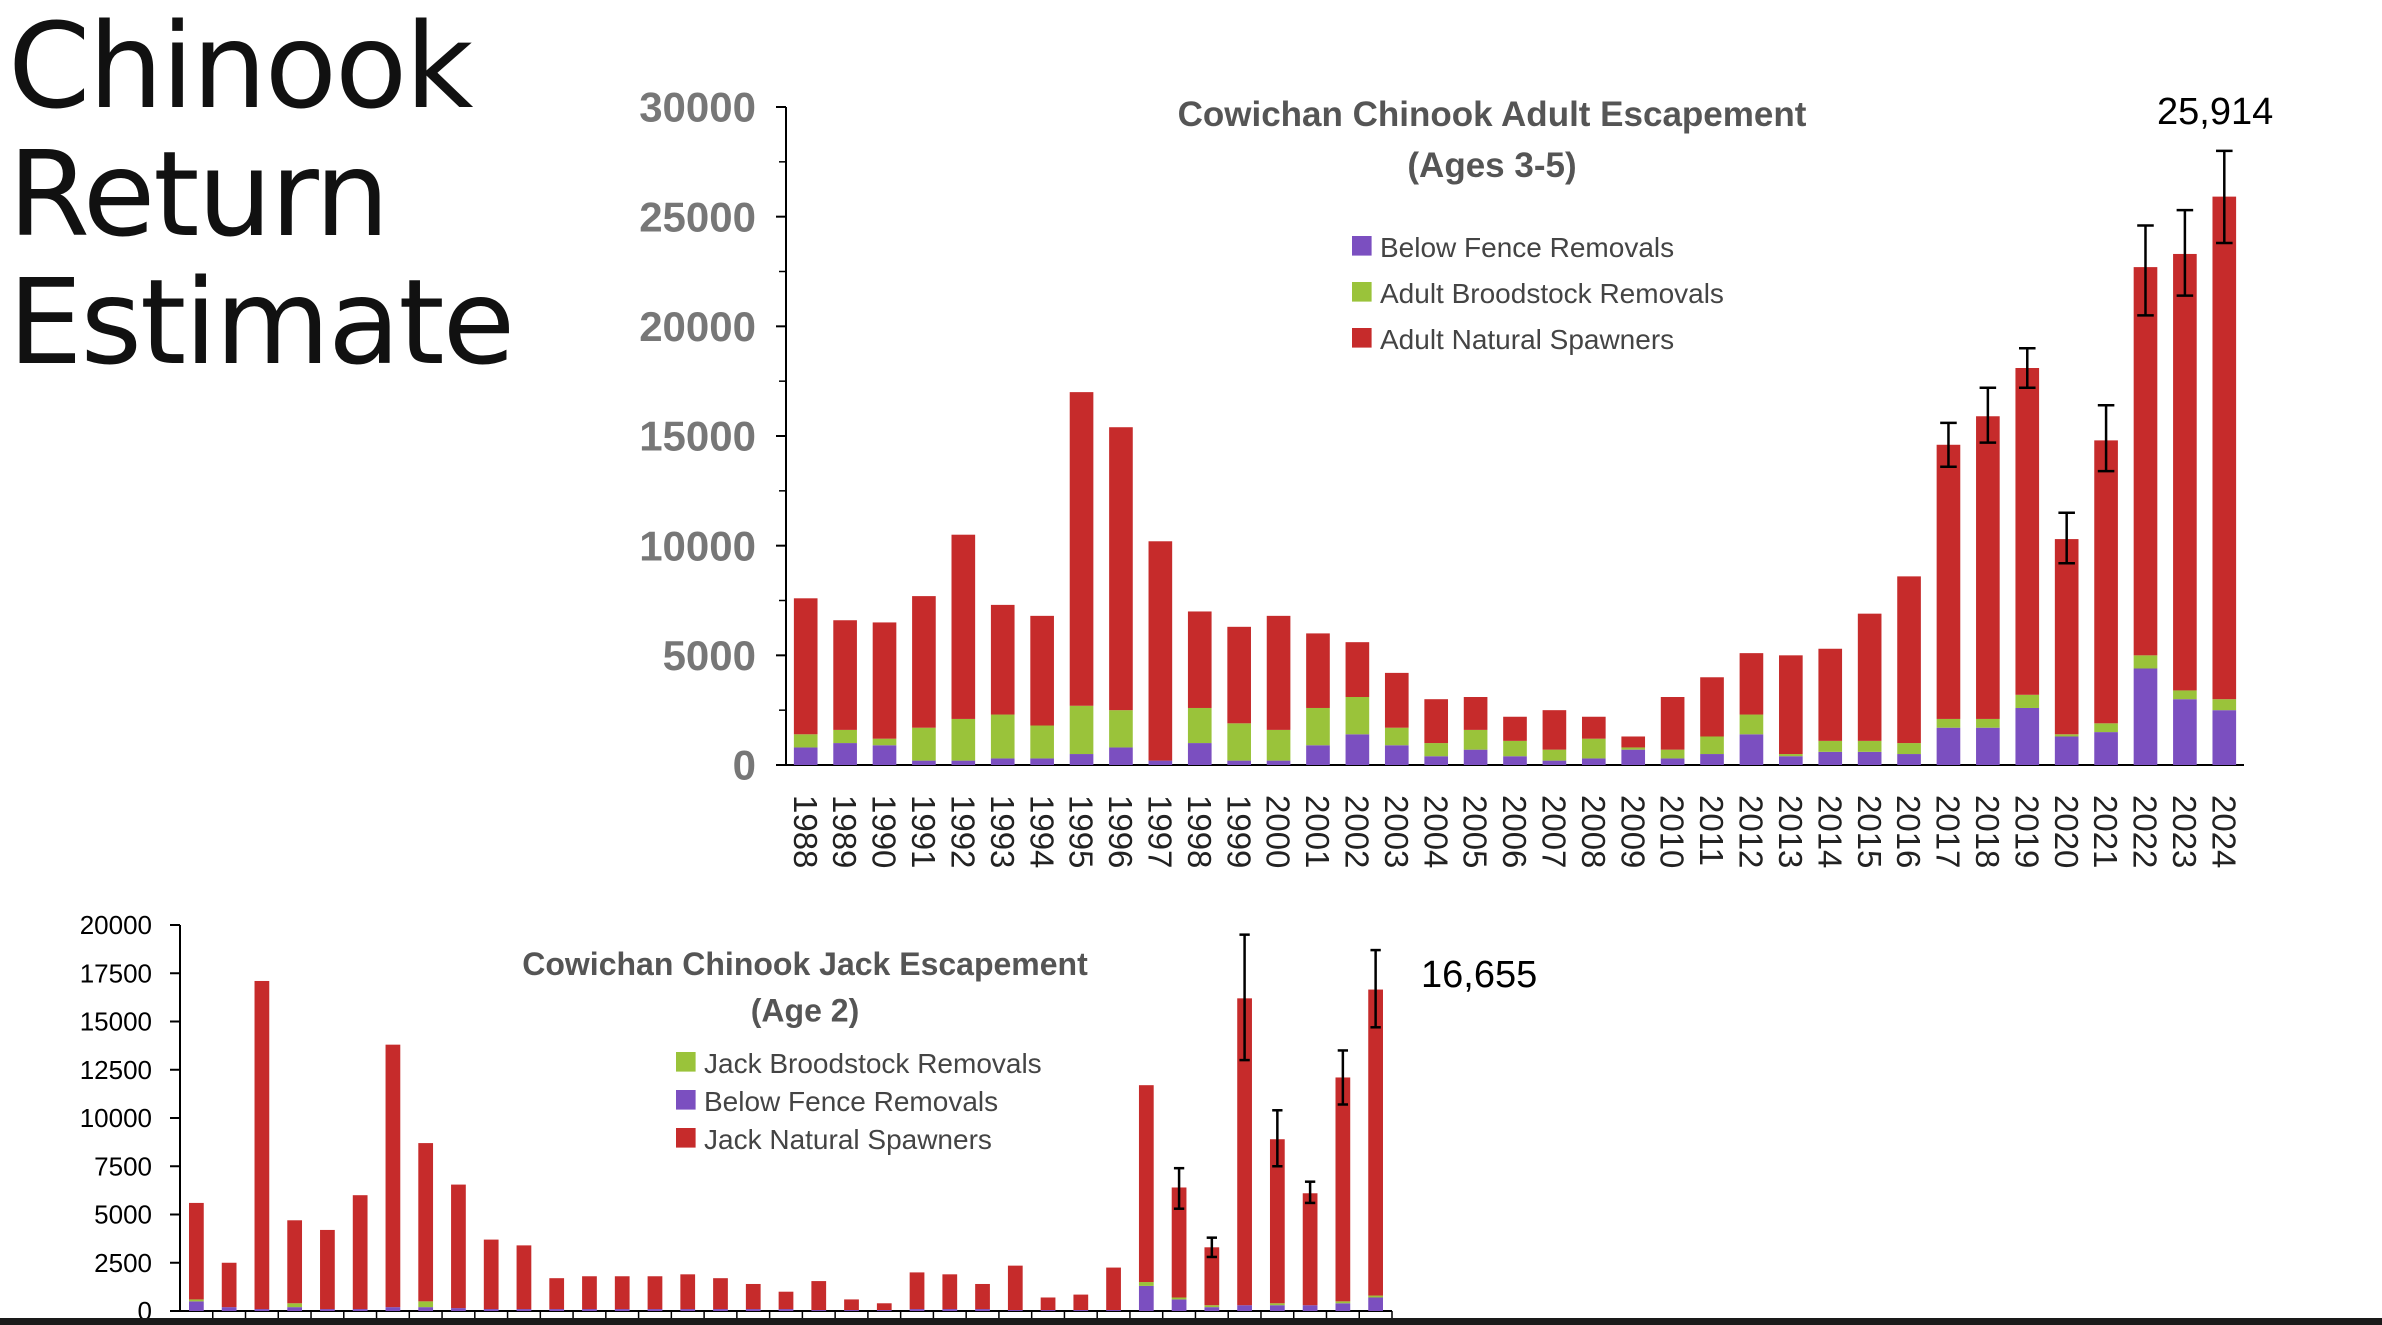 This screenshot has height=1325, width=2382. Describe the element at coordinates (2066, 637) in the screenshot. I see `adult-bar-adult-natural-spawners-2020` at that location.